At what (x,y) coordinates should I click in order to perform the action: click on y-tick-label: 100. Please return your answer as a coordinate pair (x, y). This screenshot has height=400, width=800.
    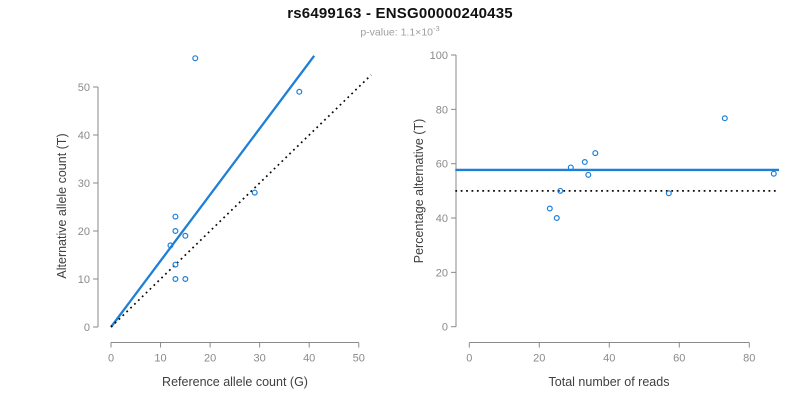
    Looking at the image, I should click on (439, 56).